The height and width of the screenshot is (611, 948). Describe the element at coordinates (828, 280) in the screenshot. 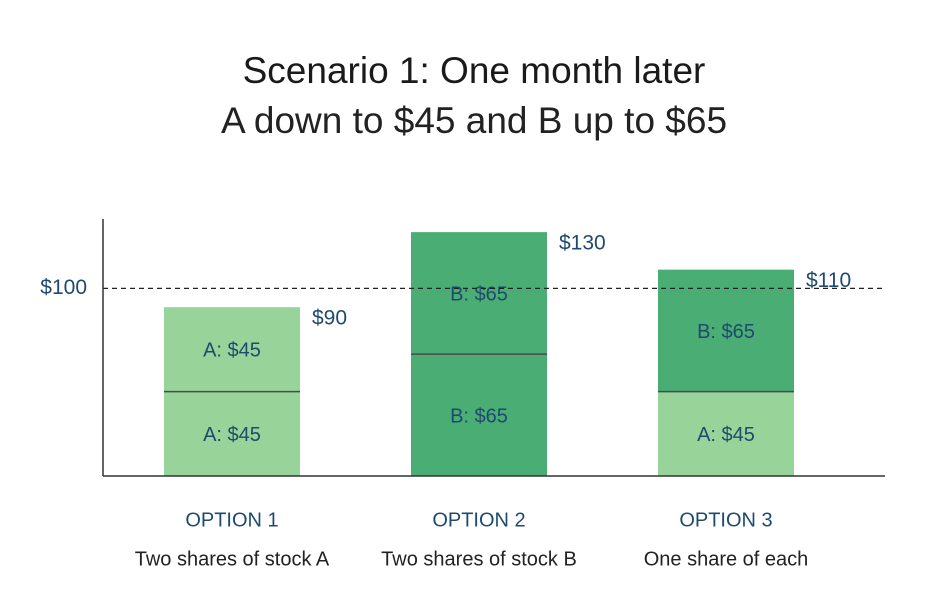

I see `total-label: $110` at that location.